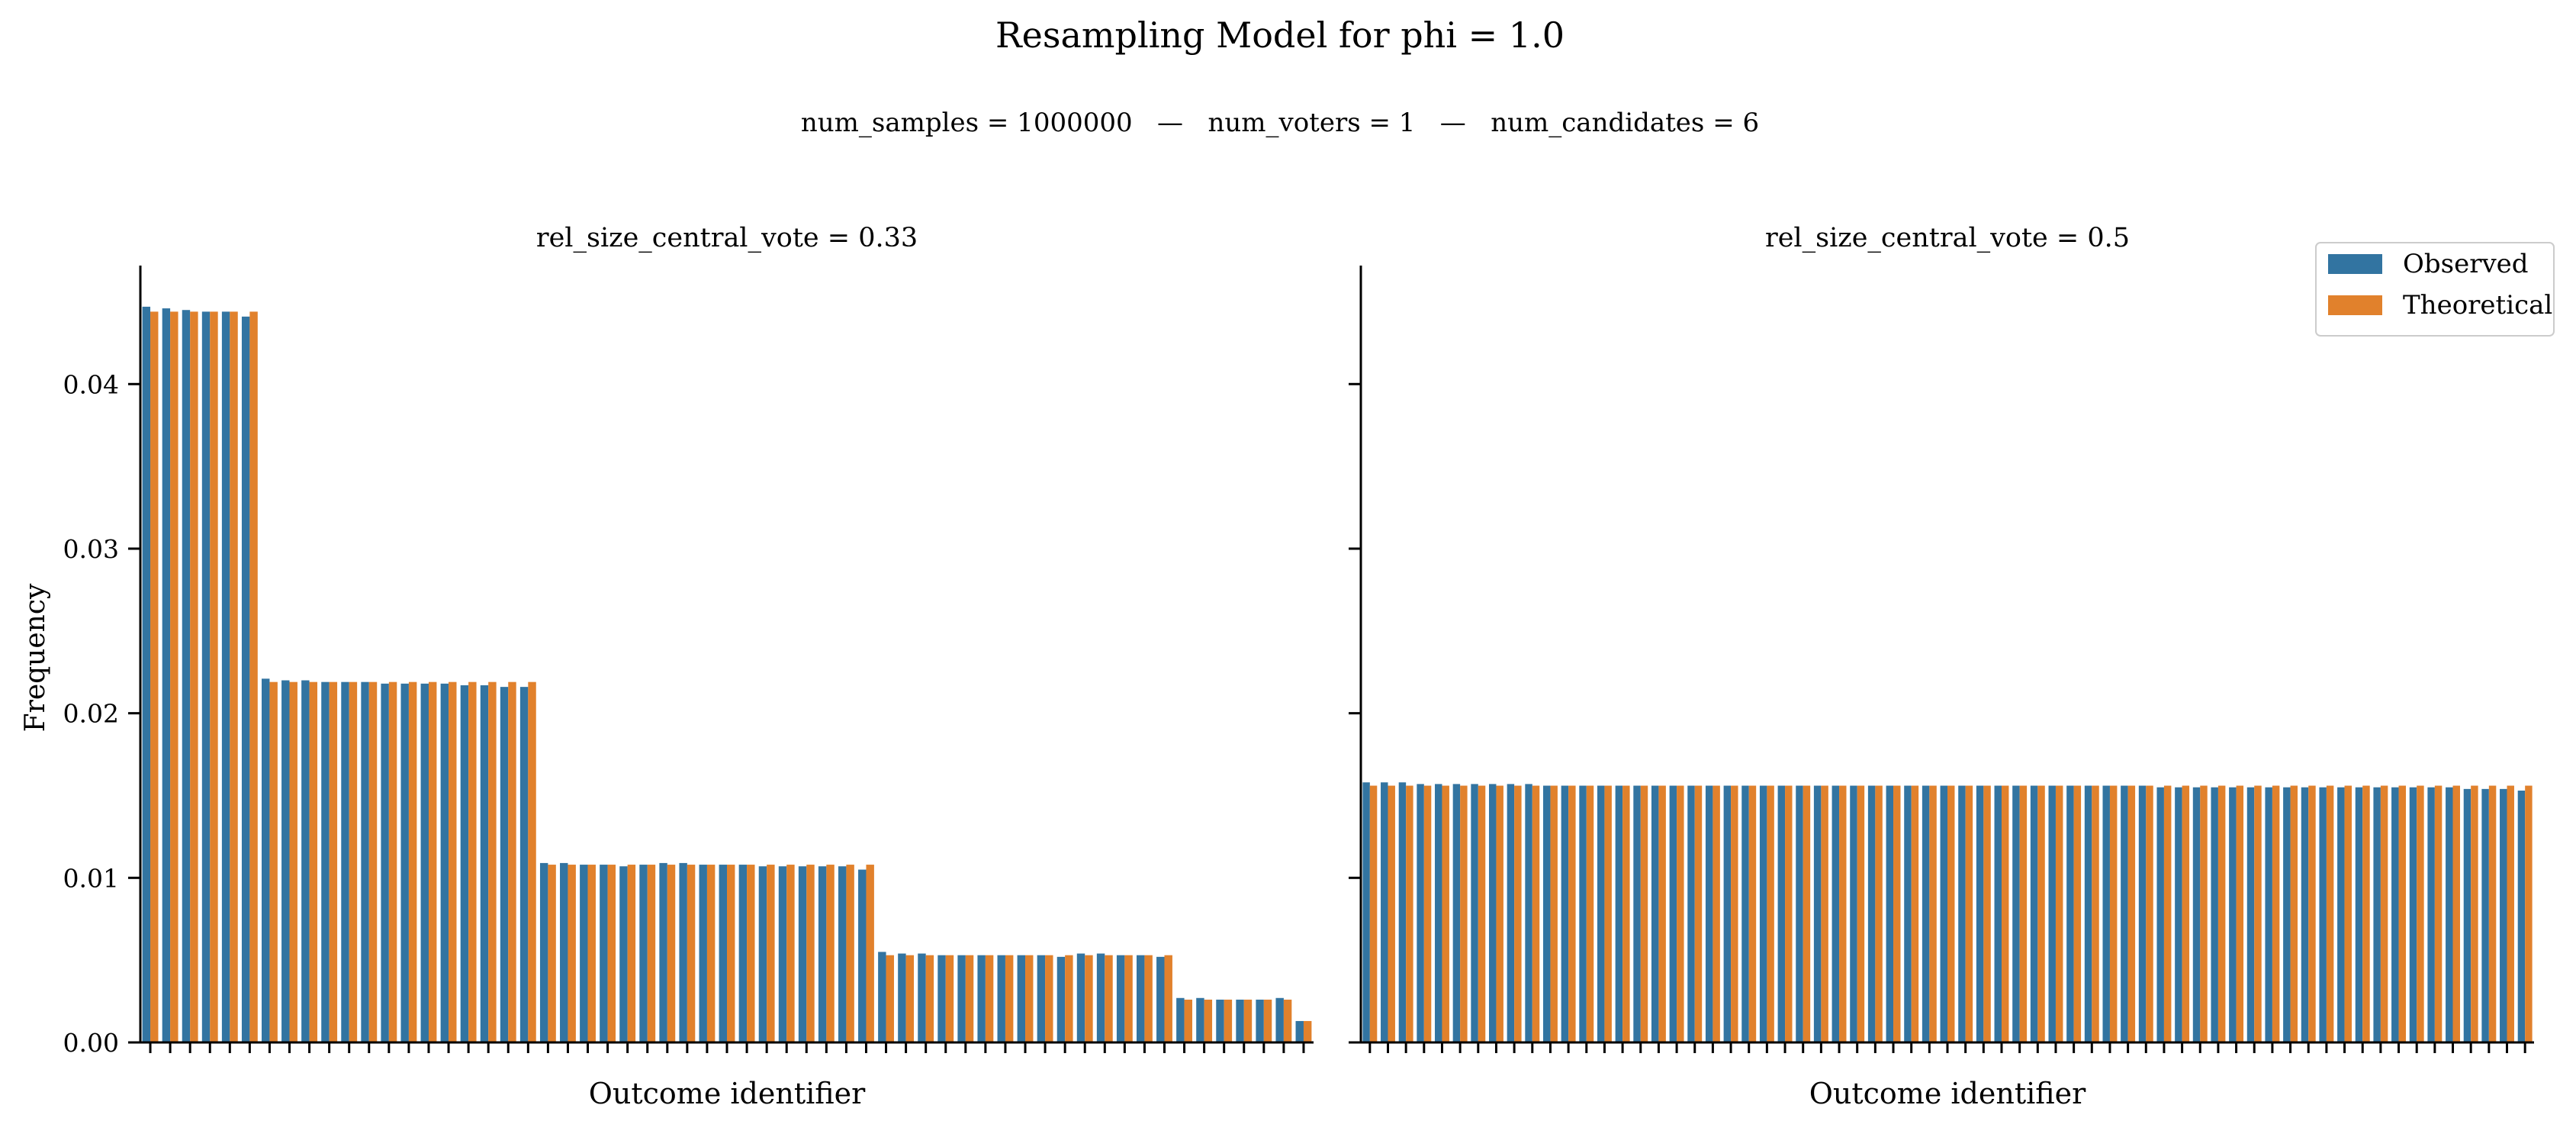 Image resolution: width=2576 pixels, height=1134 pixels. Describe the element at coordinates (727, 1093) in the screenshot. I see `panel-1-x-axis-label: Outcome identifier` at that location.